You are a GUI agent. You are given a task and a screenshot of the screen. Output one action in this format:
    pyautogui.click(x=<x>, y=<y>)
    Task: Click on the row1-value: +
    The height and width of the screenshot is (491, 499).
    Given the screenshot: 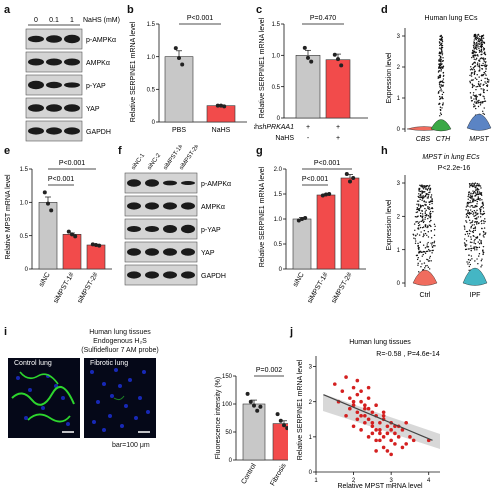 What is the action you would take?
    pyautogui.click(x=338, y=127)
    